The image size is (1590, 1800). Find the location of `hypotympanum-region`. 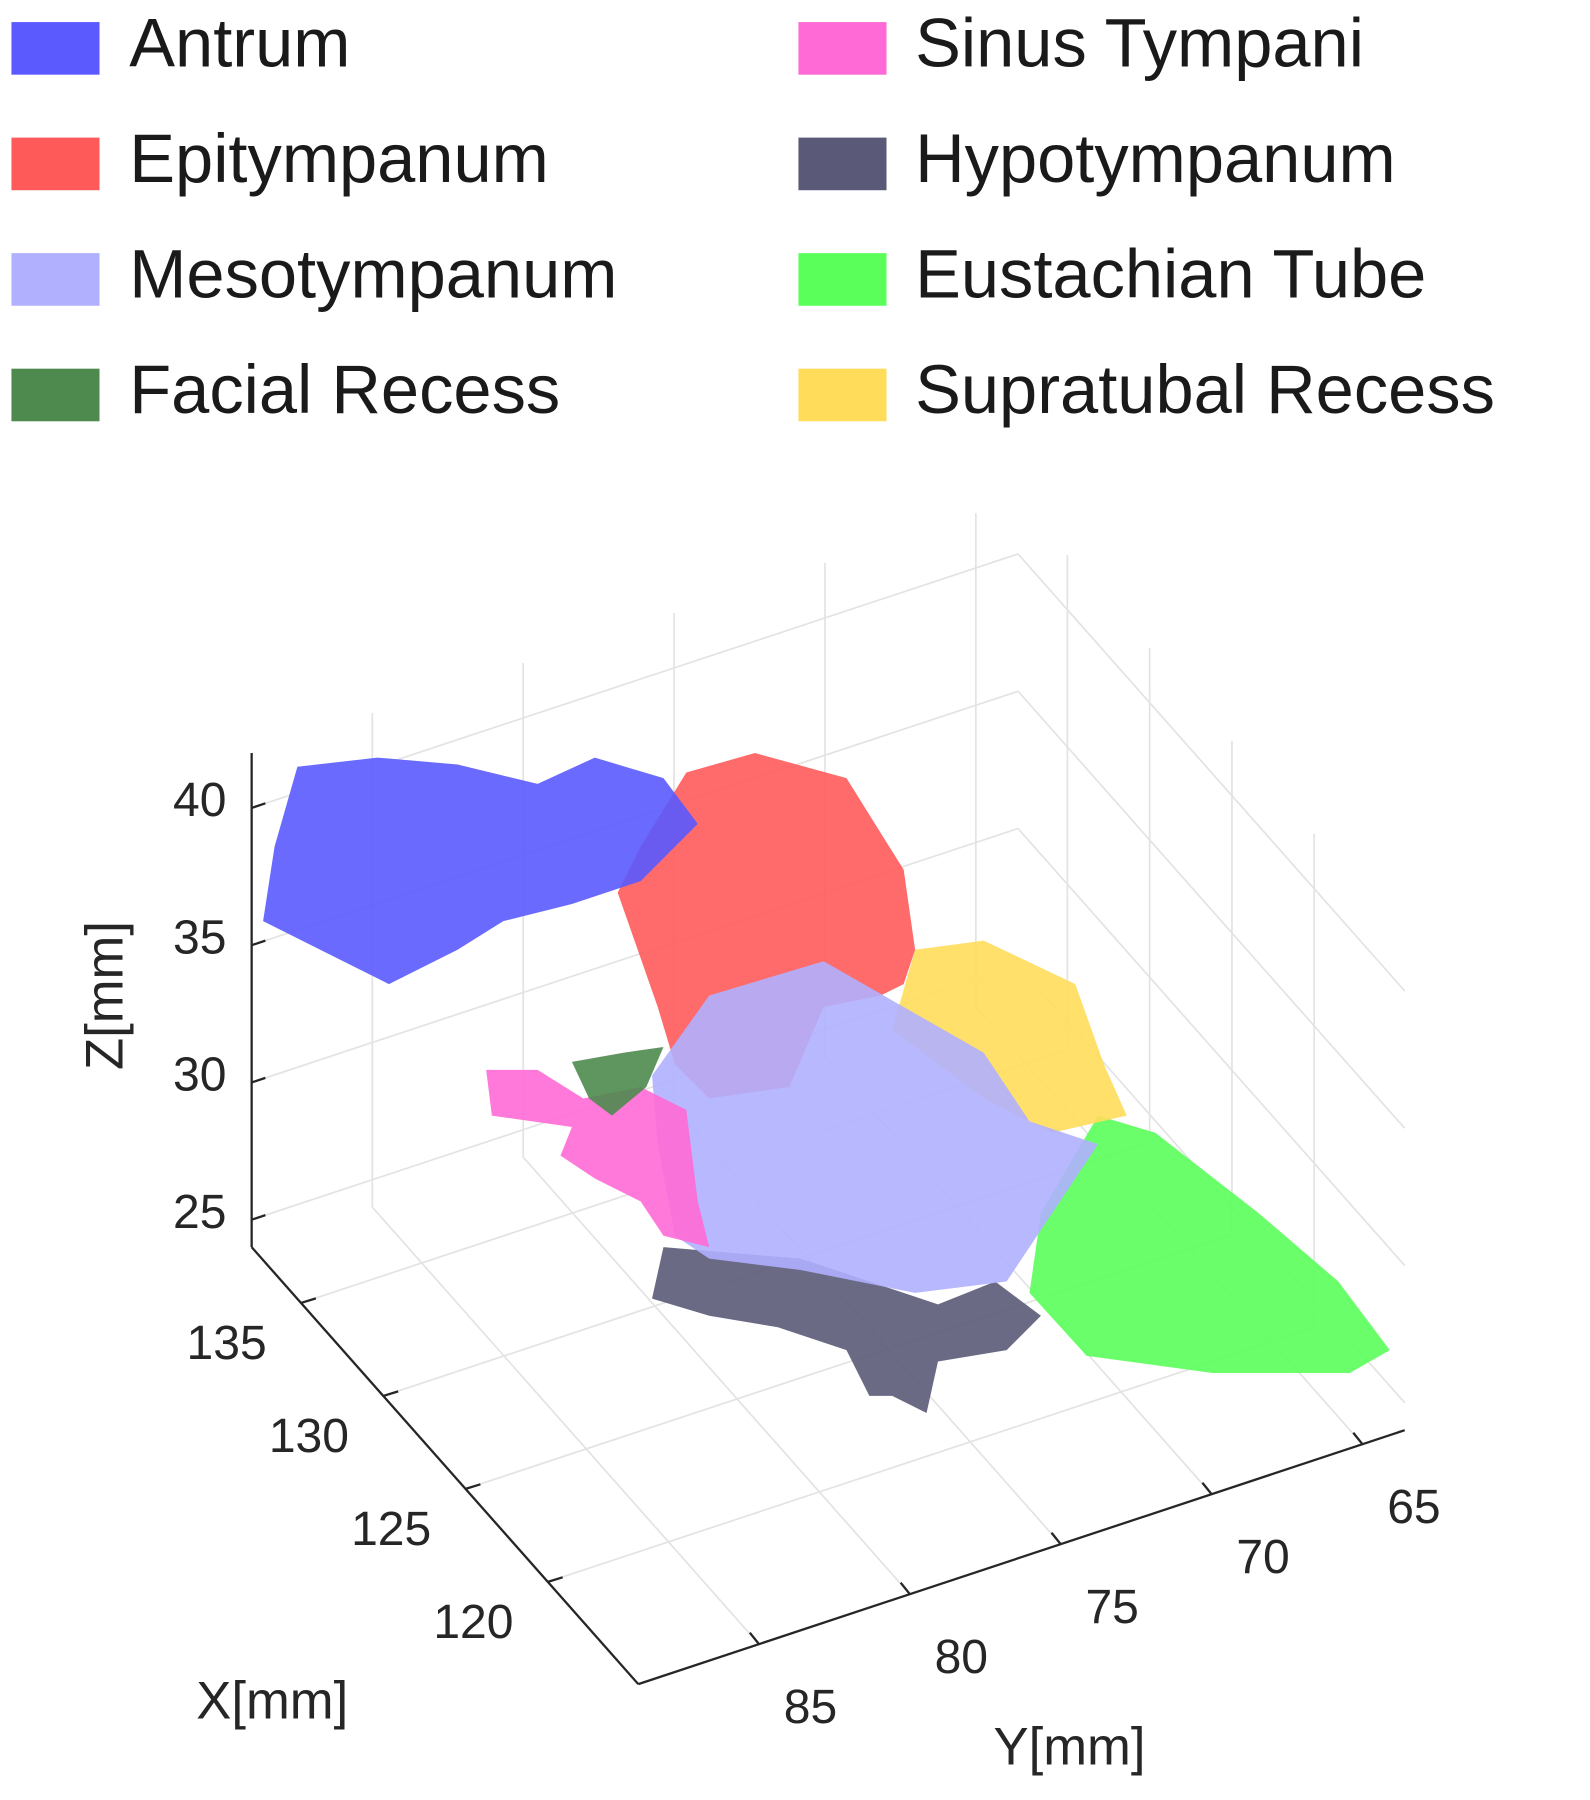

hypotympanum-region is located at coordinates (846, 1330).